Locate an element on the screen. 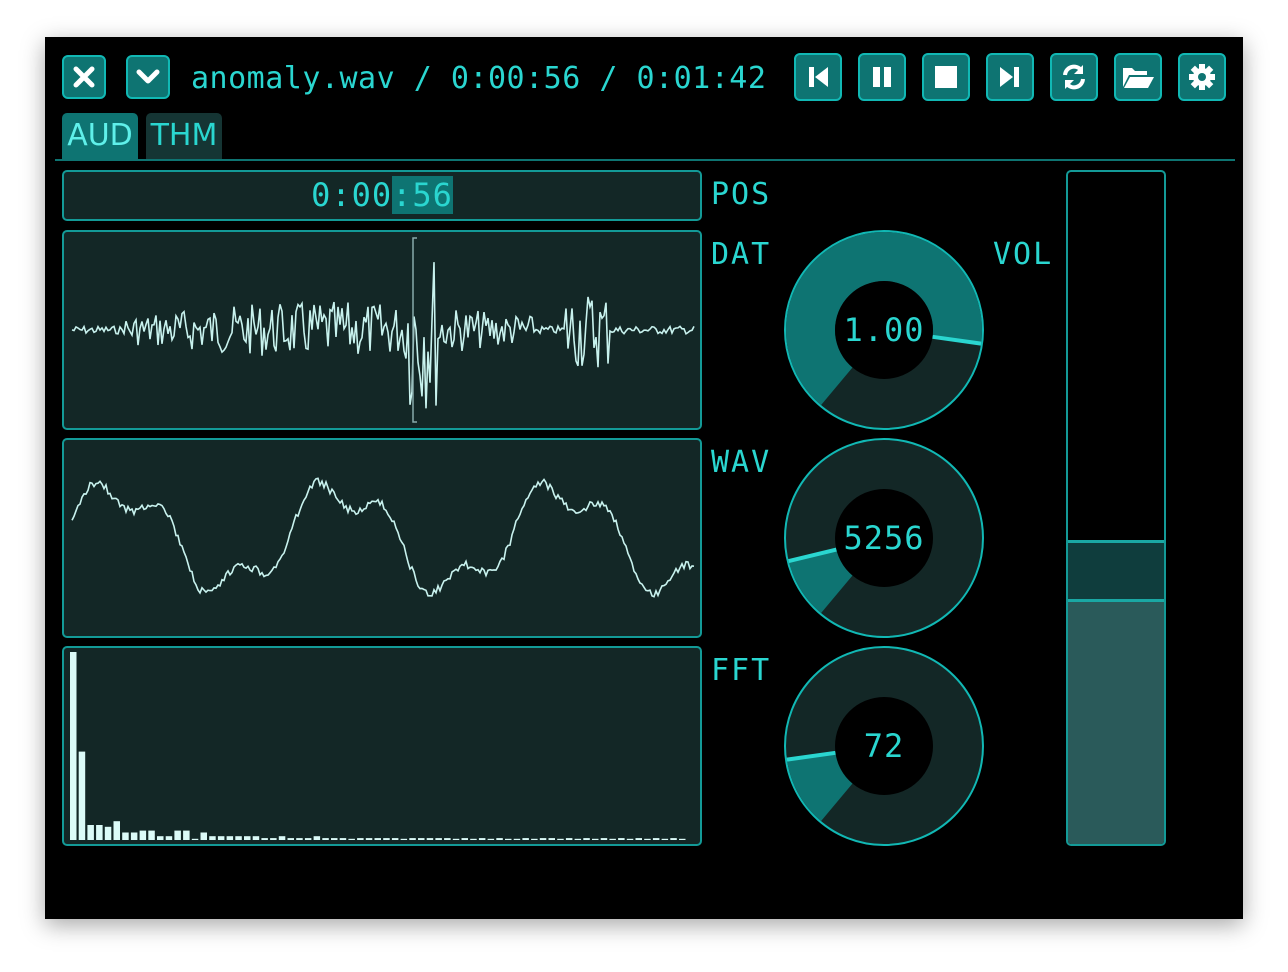 This screenshot has width=1288, height=972. close-button is located at coordinates (84, 77).